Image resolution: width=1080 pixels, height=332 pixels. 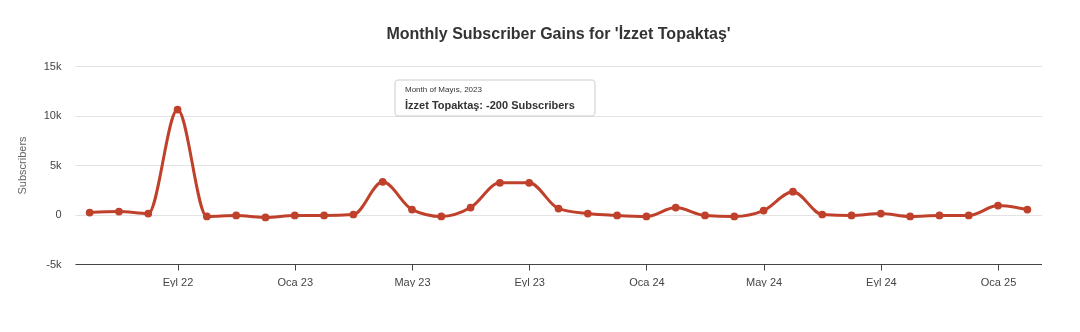 What do you see at coordinates (764, 281) in the screenshot?
I see `x-tick-label: May 24` at bounding box center [764, 281].